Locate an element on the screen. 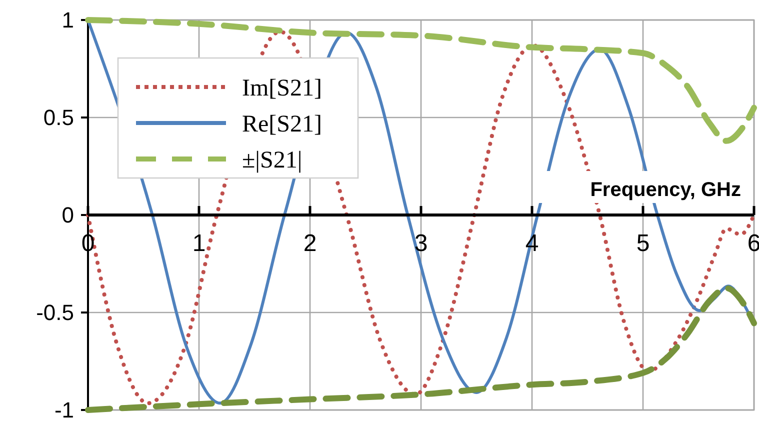  y-tick-label: 0.5 is located at coordinates (58, 117).